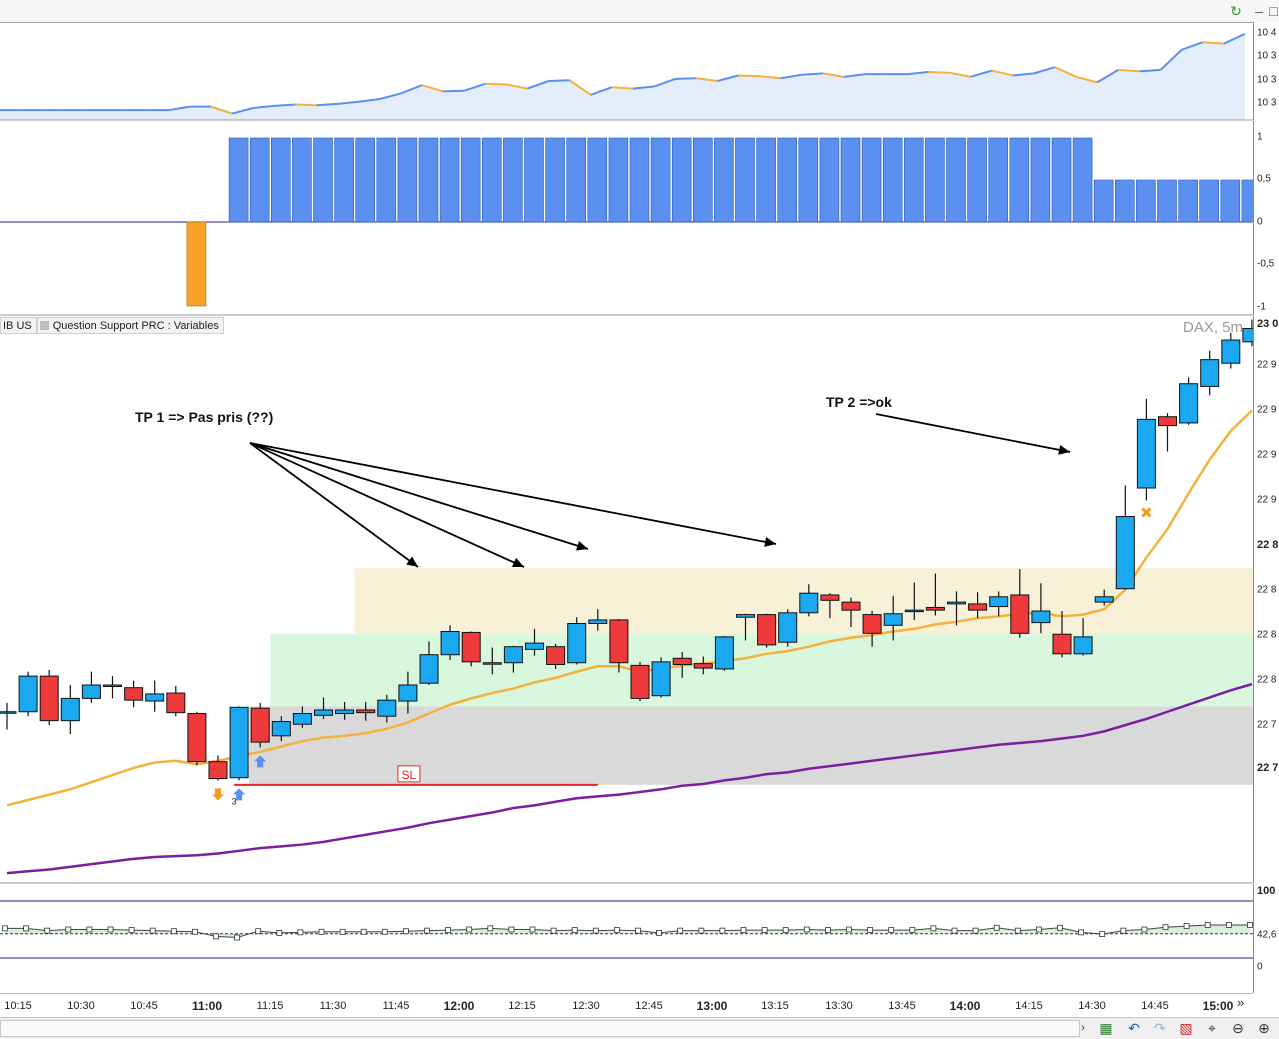  Describe the element at coordinates (18, 325) in the screenshot. I see `tab-ib-us: IB US` at that location.